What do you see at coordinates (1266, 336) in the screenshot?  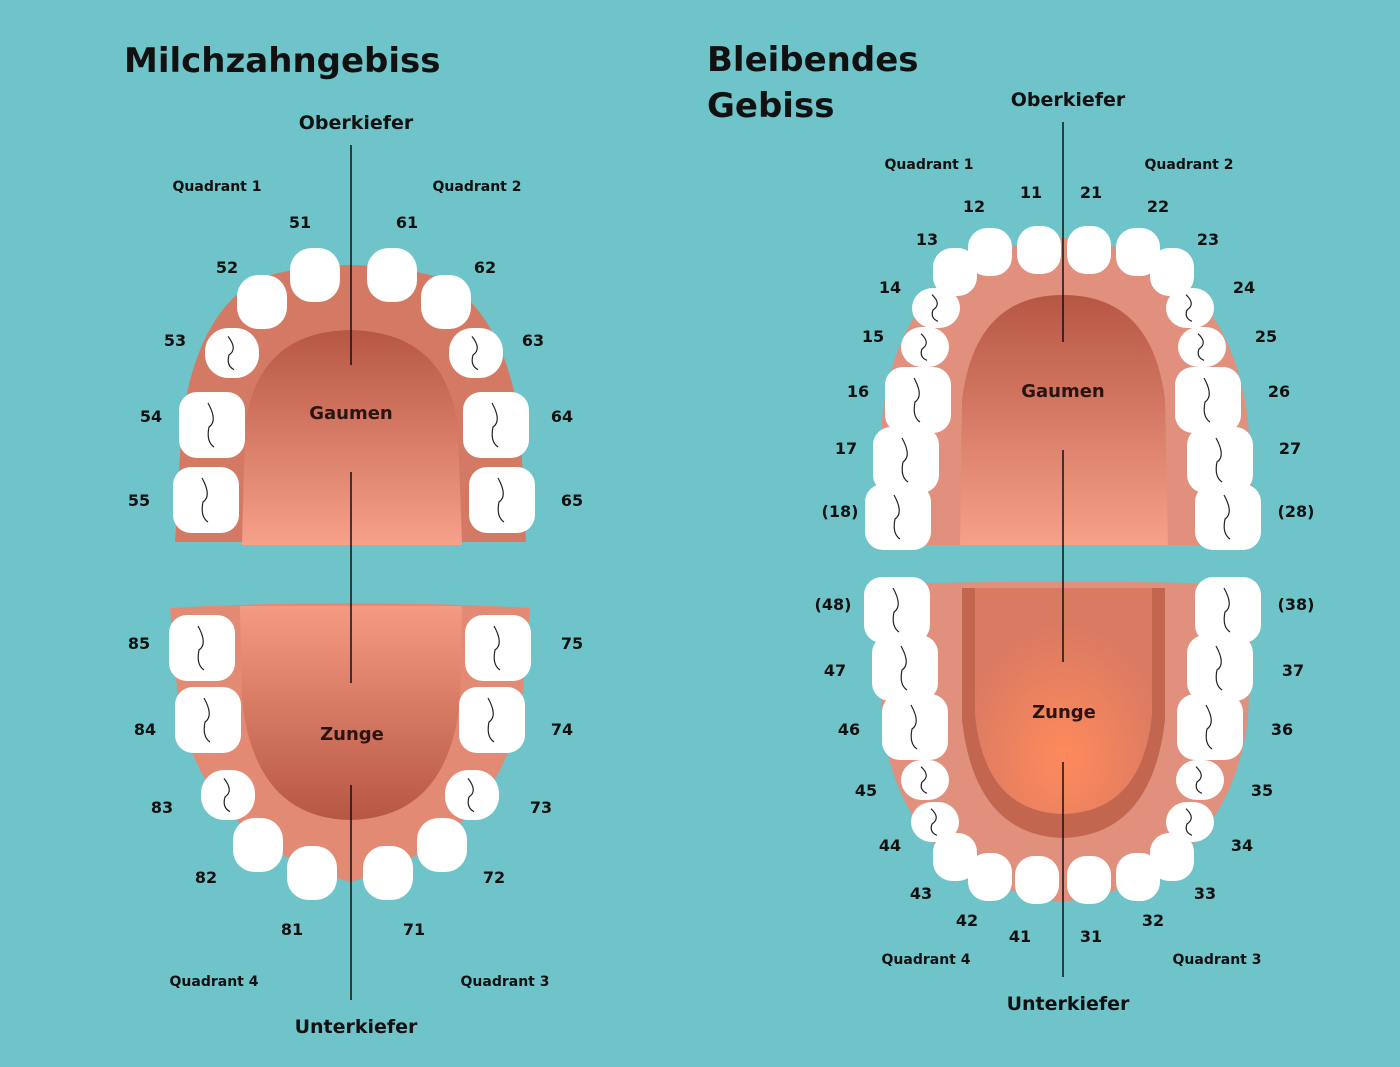 I see `permanent-tooth-number: 25` at bounding box center [1266, 336].